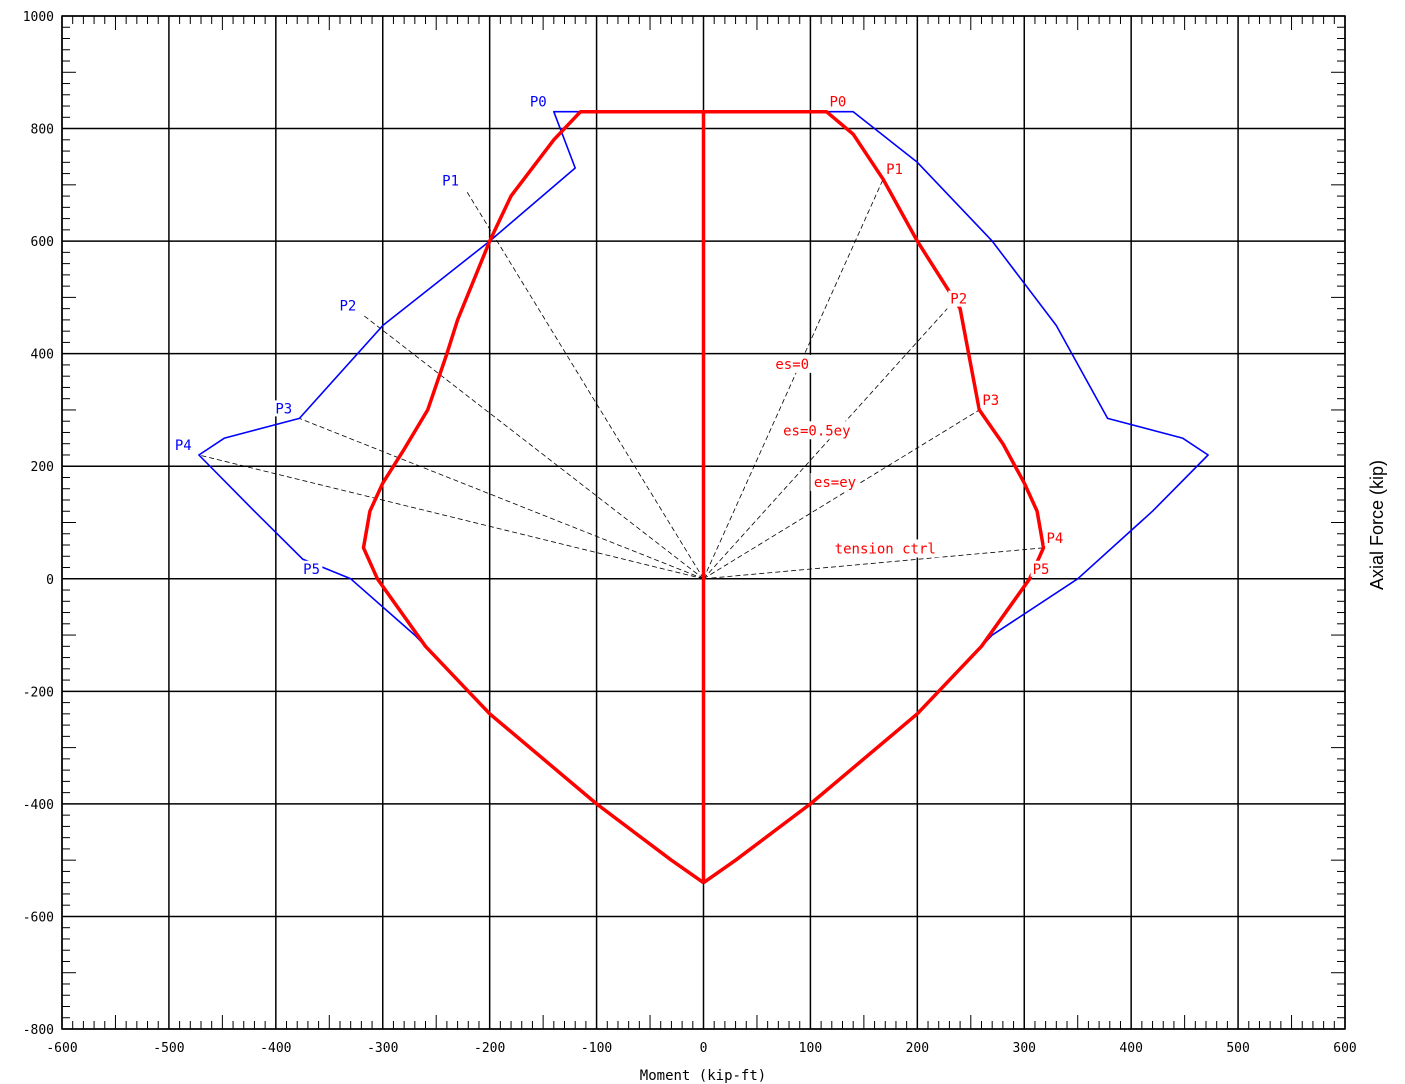 The image size is (1405, 1084). Describe the element at coordinates (810, 1048) in the screenshot. I see `x-tick-label: 100` at that location.